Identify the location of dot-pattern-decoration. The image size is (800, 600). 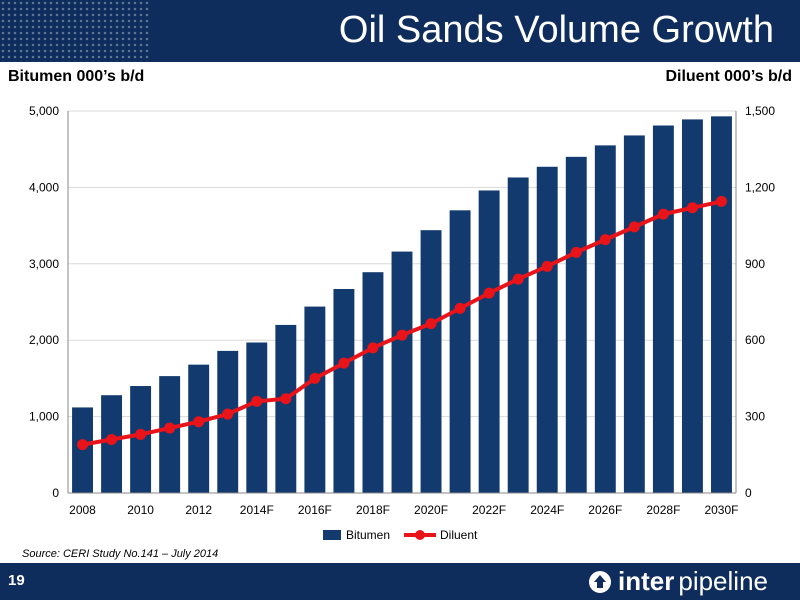
(75, 31).